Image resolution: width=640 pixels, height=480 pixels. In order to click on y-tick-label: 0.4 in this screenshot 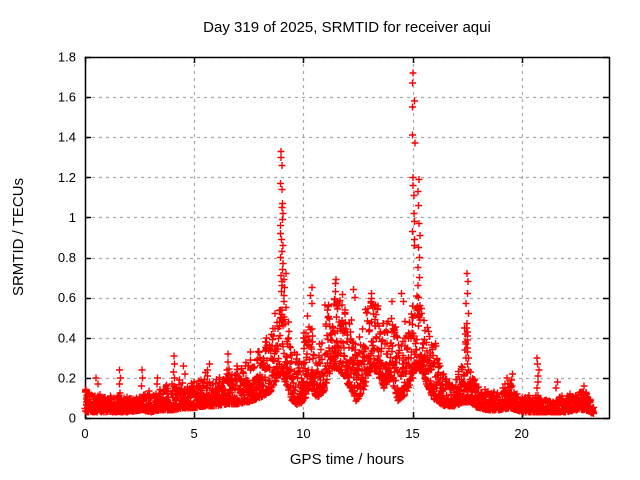, I will do `click(67, 337)`.